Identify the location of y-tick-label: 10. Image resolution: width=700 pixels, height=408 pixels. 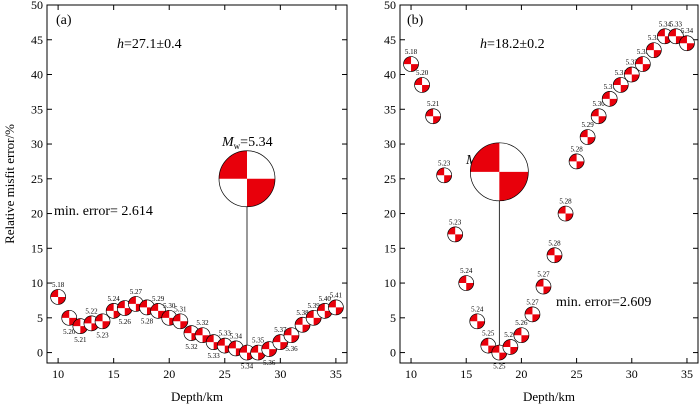
(37, 283).